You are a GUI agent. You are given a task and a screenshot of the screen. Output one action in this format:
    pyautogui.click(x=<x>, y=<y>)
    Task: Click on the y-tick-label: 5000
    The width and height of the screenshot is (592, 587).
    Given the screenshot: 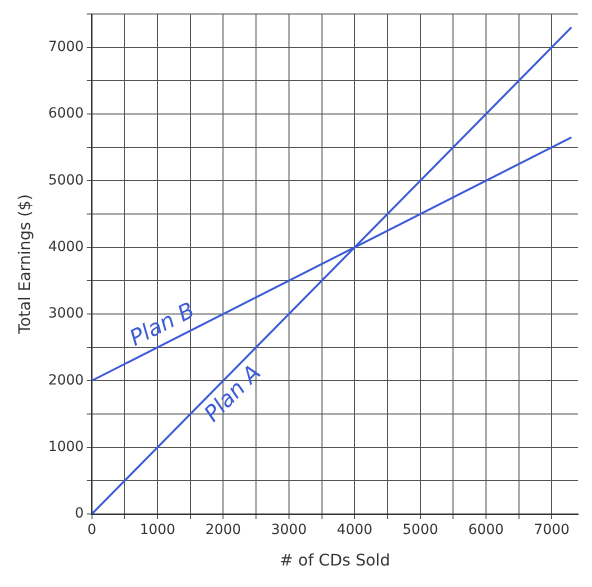 What is the action you would take?
    pyautogui.click(x=66, y=180)
    